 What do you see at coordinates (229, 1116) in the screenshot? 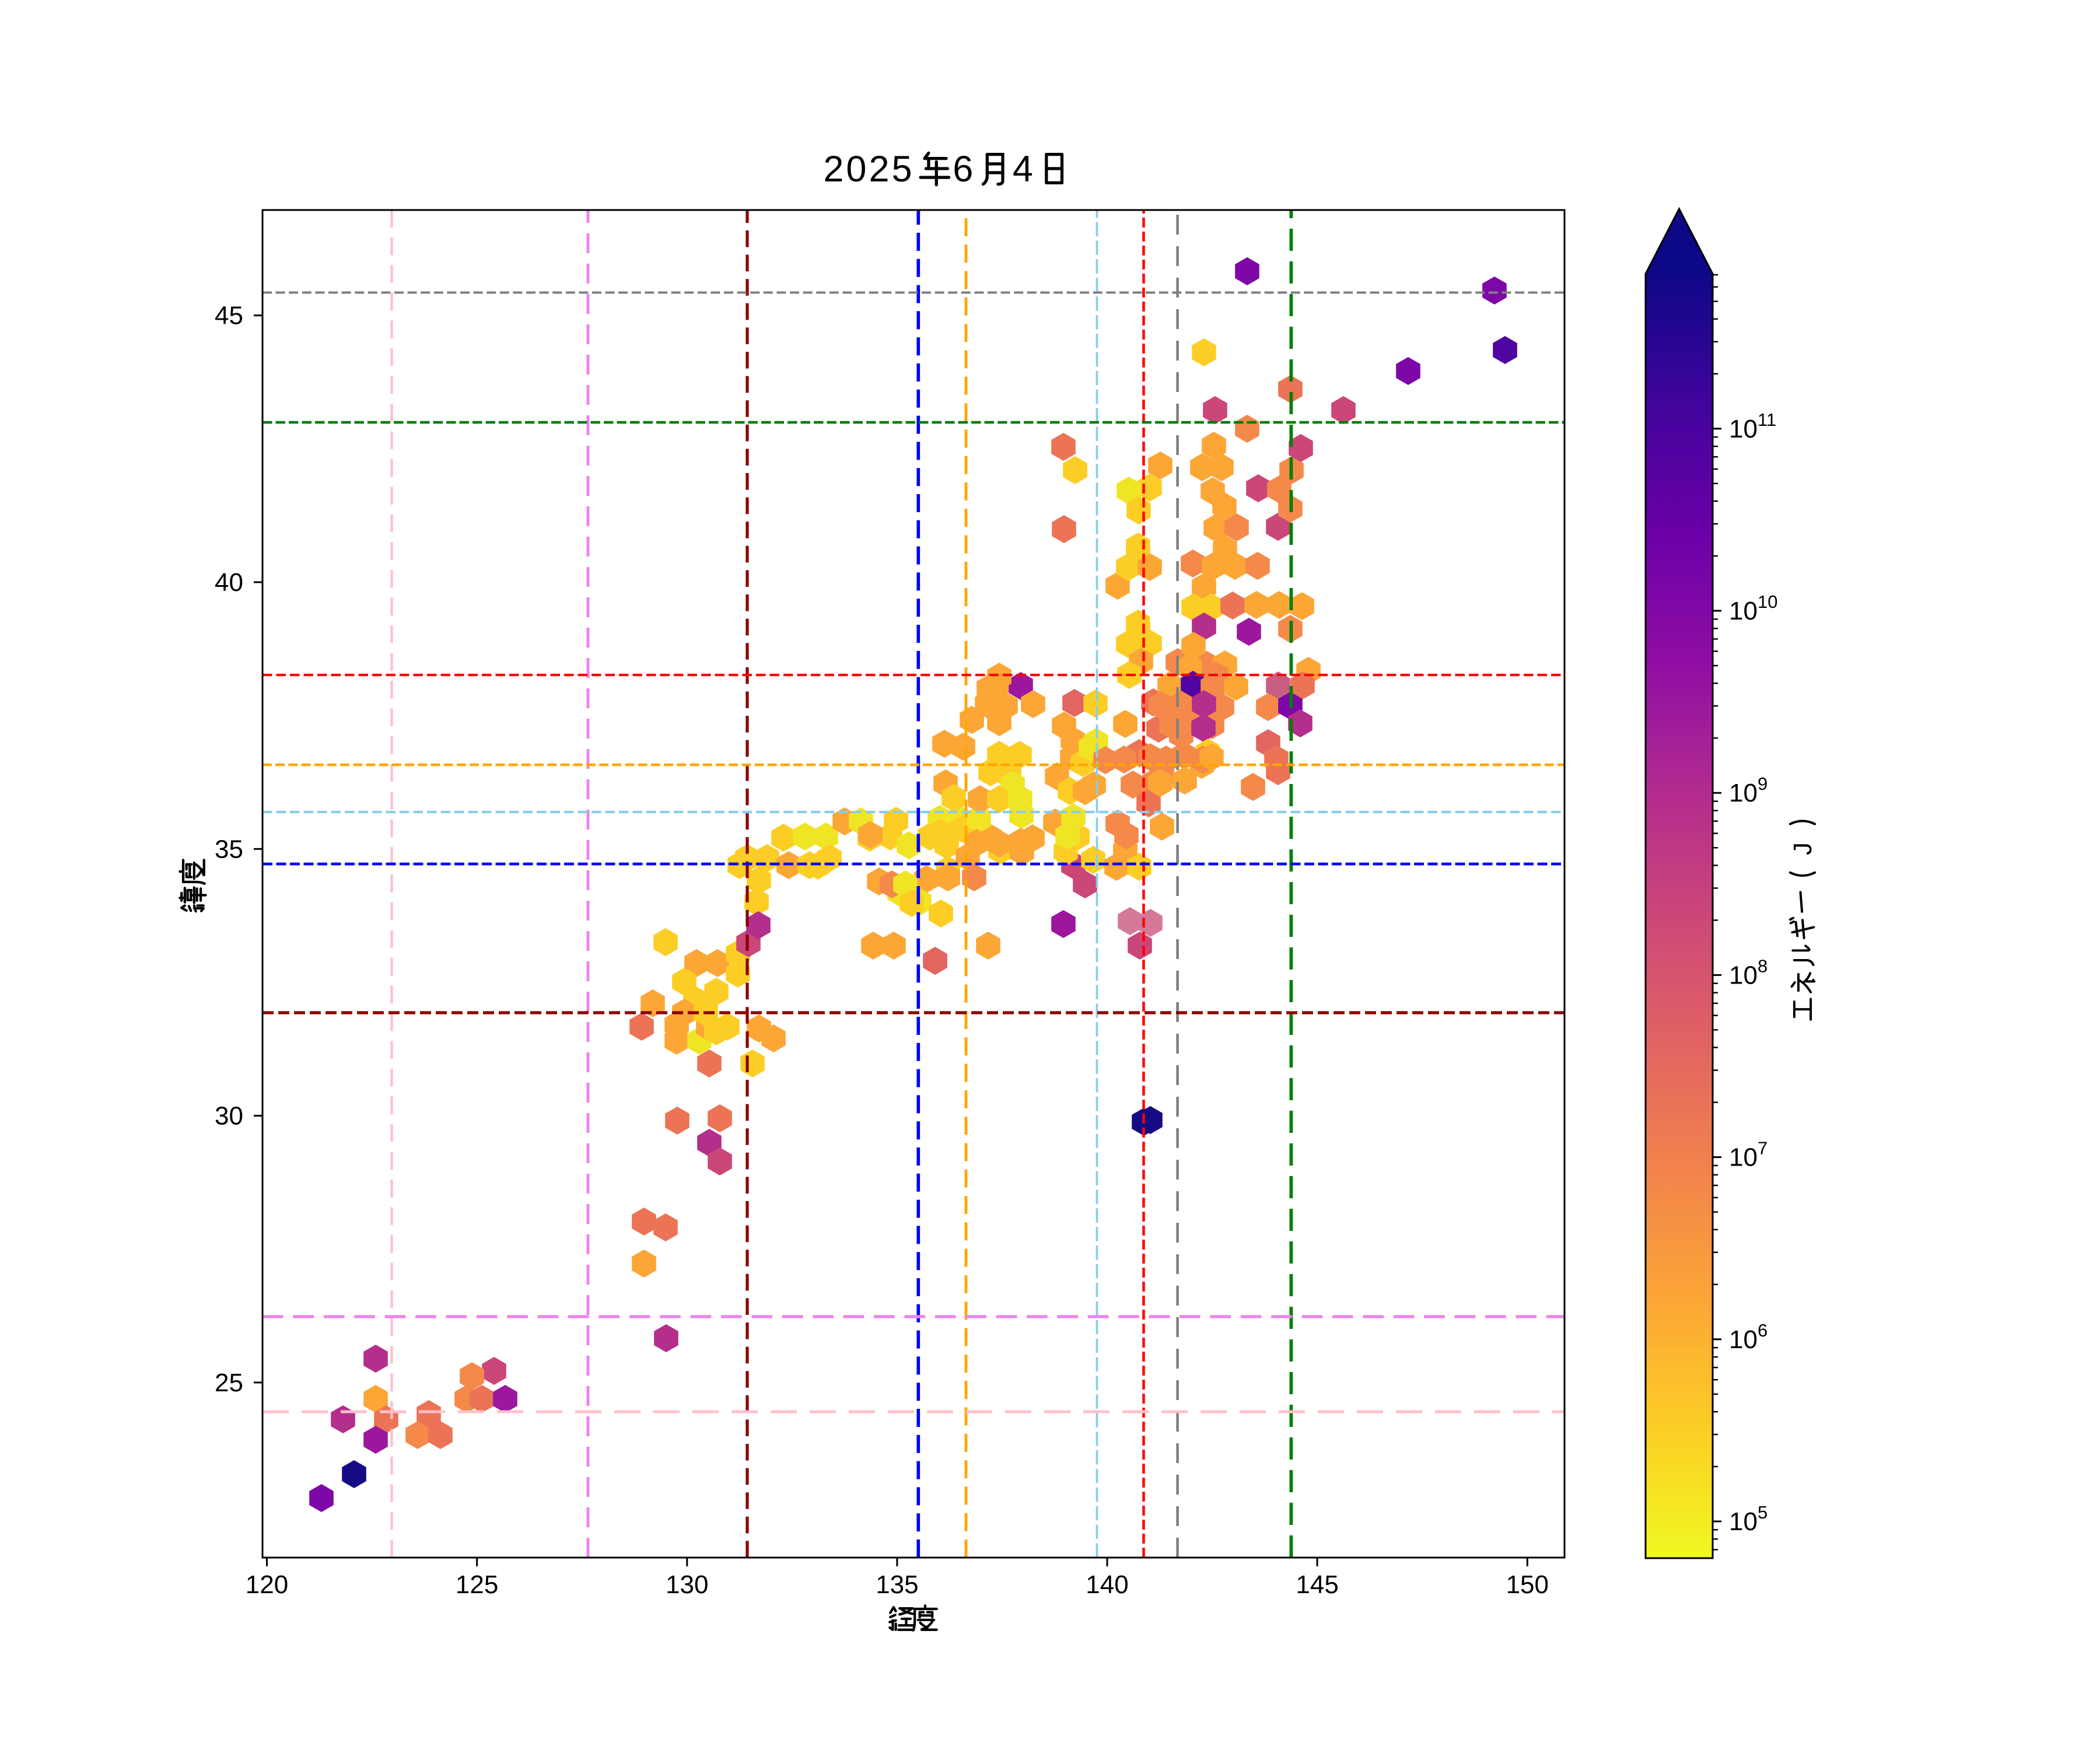
I see `svg-text: 30` at bounding box center [229, 1116].